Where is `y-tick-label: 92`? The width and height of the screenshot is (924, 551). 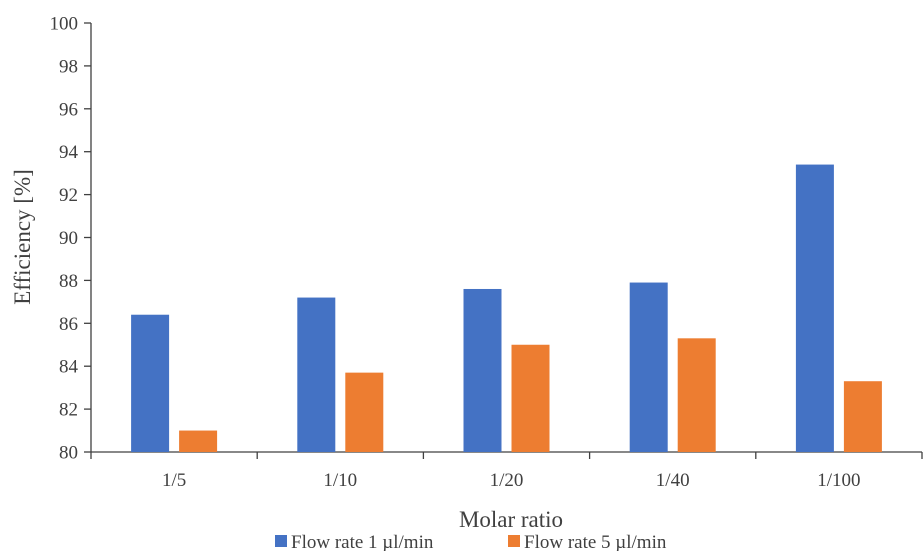
y-tick-label: 92 is located at coordinates (68, 195).